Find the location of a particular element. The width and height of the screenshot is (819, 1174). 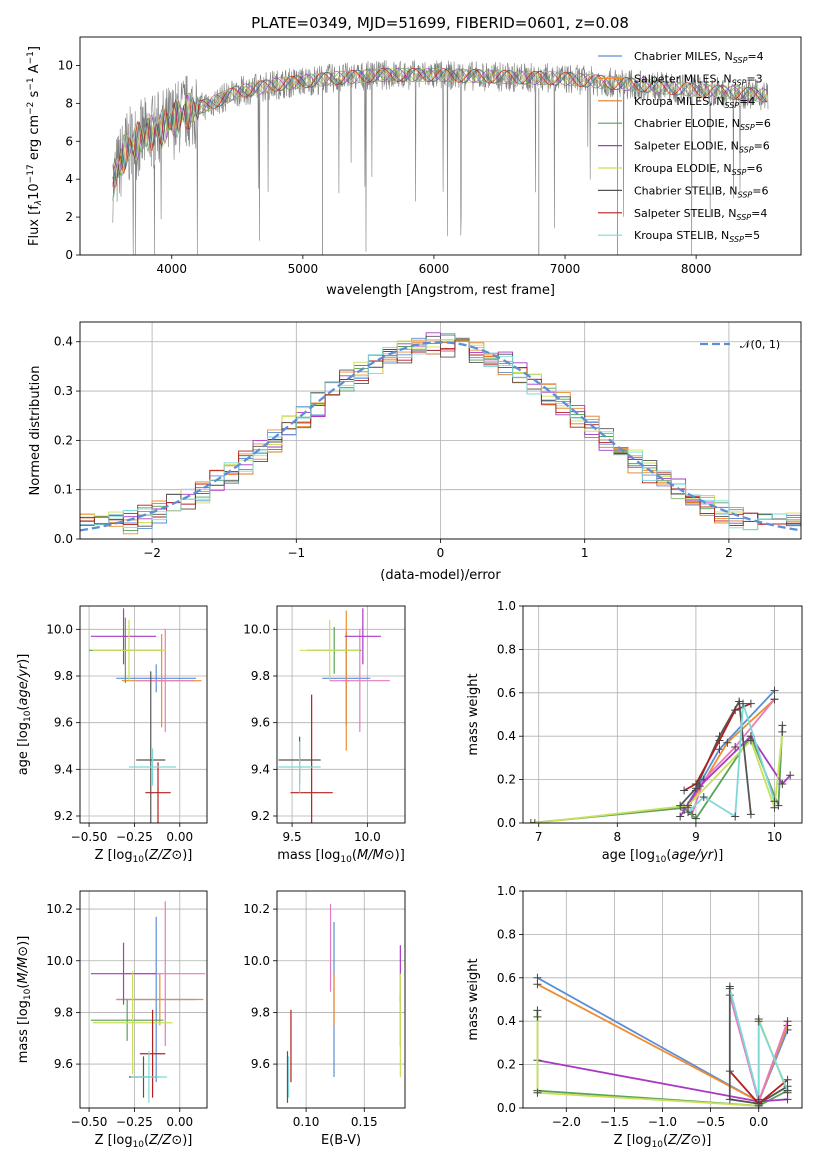

legend-tail: =4 is located at coordinates (759, 213).